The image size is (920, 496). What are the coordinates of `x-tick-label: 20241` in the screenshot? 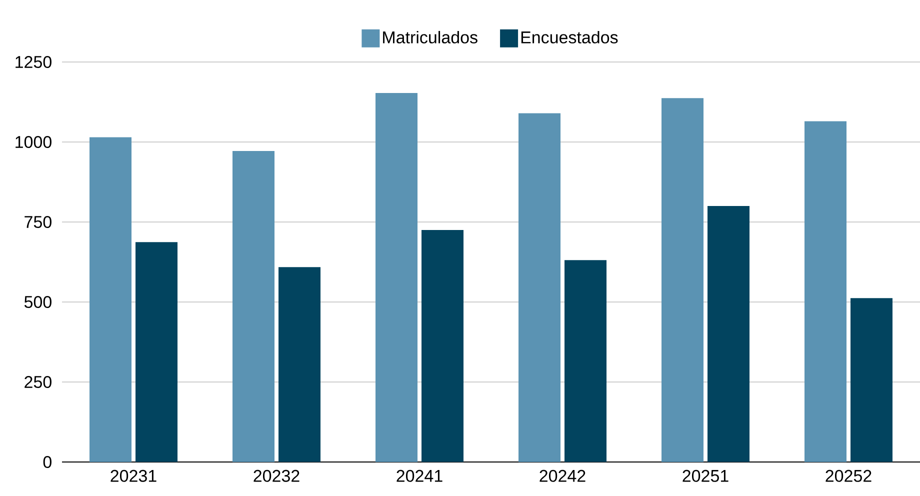 It's located at (419, 476).